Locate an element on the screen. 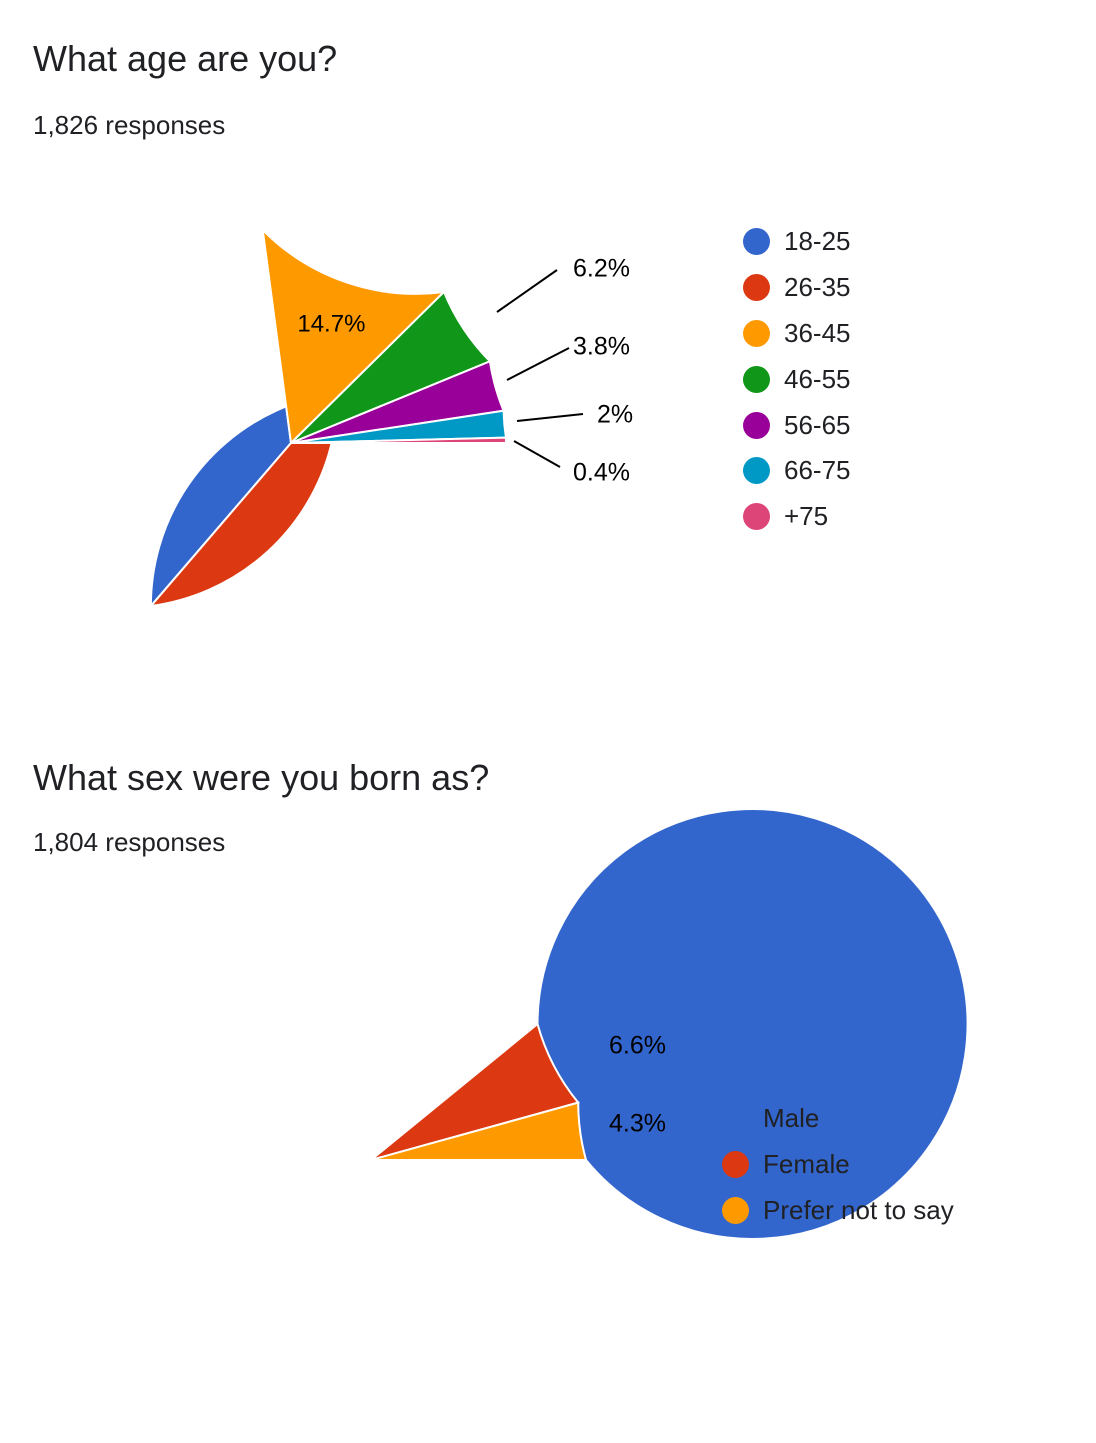 This screenshot has width=1096, height=1443. question-title: What sex were you born as? is located at coordinates (261, 777).